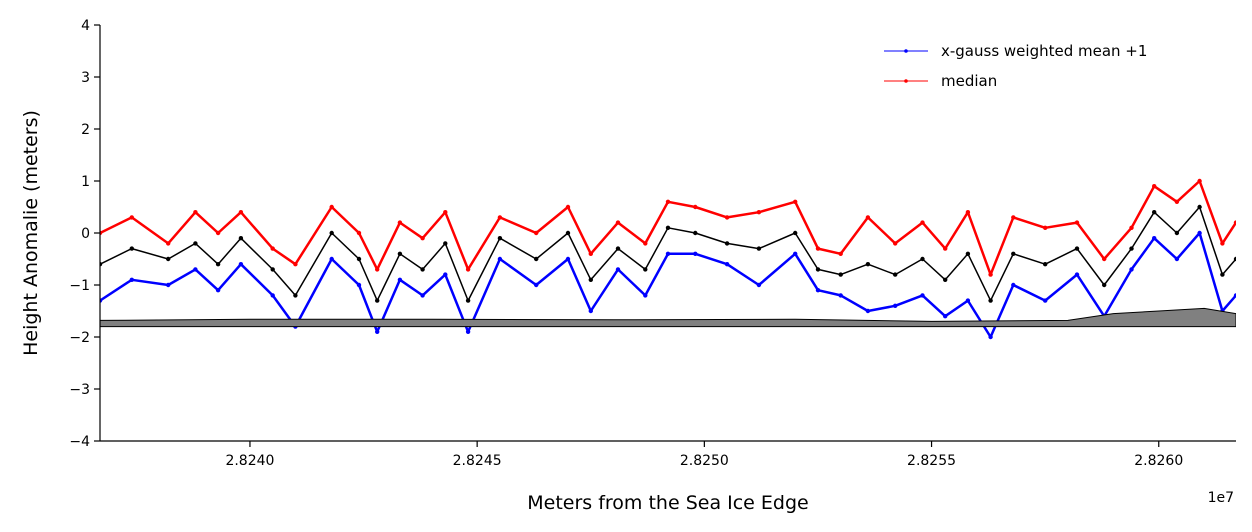 The width and height of the screenshot is (1252, 532). What do you see at coordinates (79, 338) in the screenshot?
I see `y-tick-label: −2` at bounding box center [79, 338].